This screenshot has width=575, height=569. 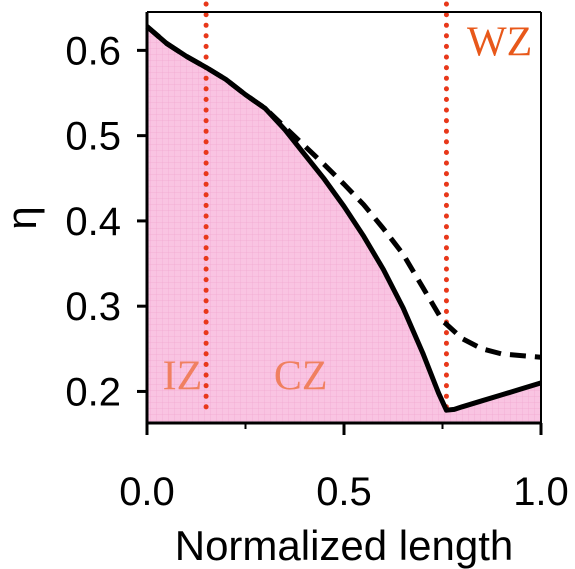 What do you see at coordinates (147, 492) in the screenshot?
I see `x-tick-label: 0.0` at bounding box center [147, 492].